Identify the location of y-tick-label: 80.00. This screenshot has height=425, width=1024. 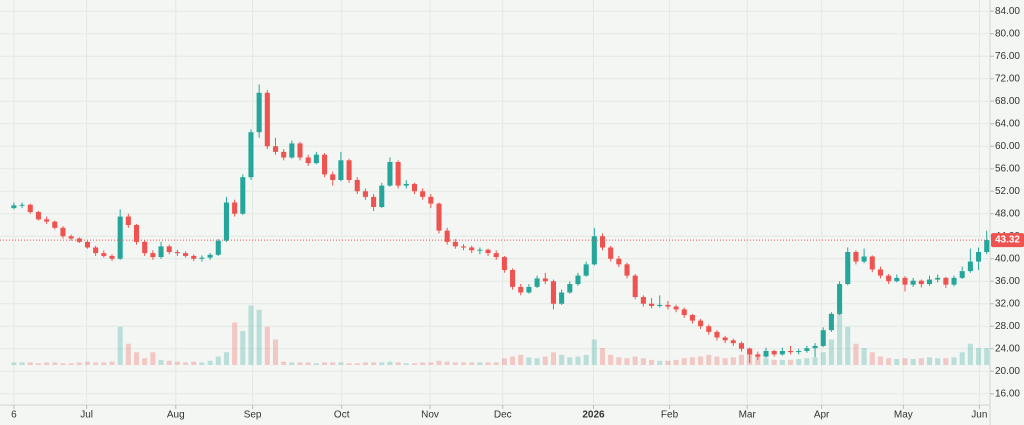
(1007, 33).